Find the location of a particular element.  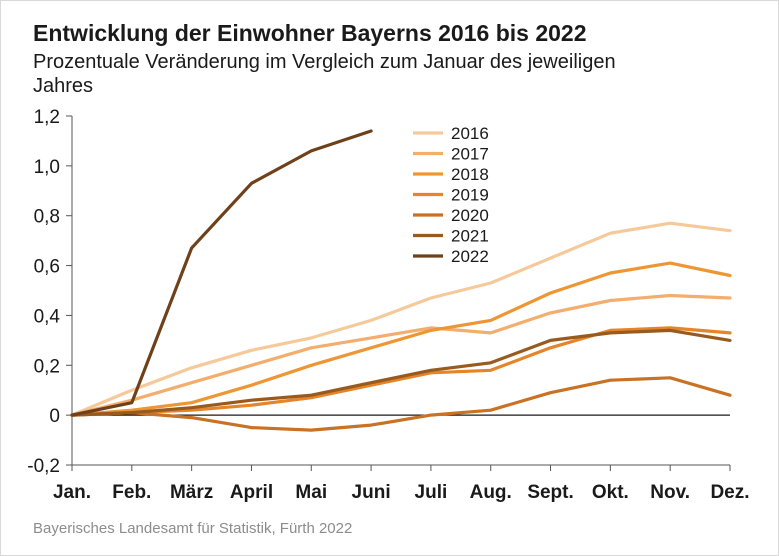

x-tick-label: Dez. is located at coordinates (729, 492).